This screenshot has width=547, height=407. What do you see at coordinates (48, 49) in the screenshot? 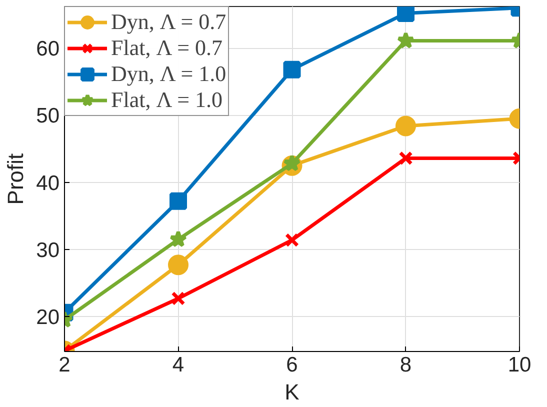
I see `y-tick-label: 60` at bounding box center [48, 49].